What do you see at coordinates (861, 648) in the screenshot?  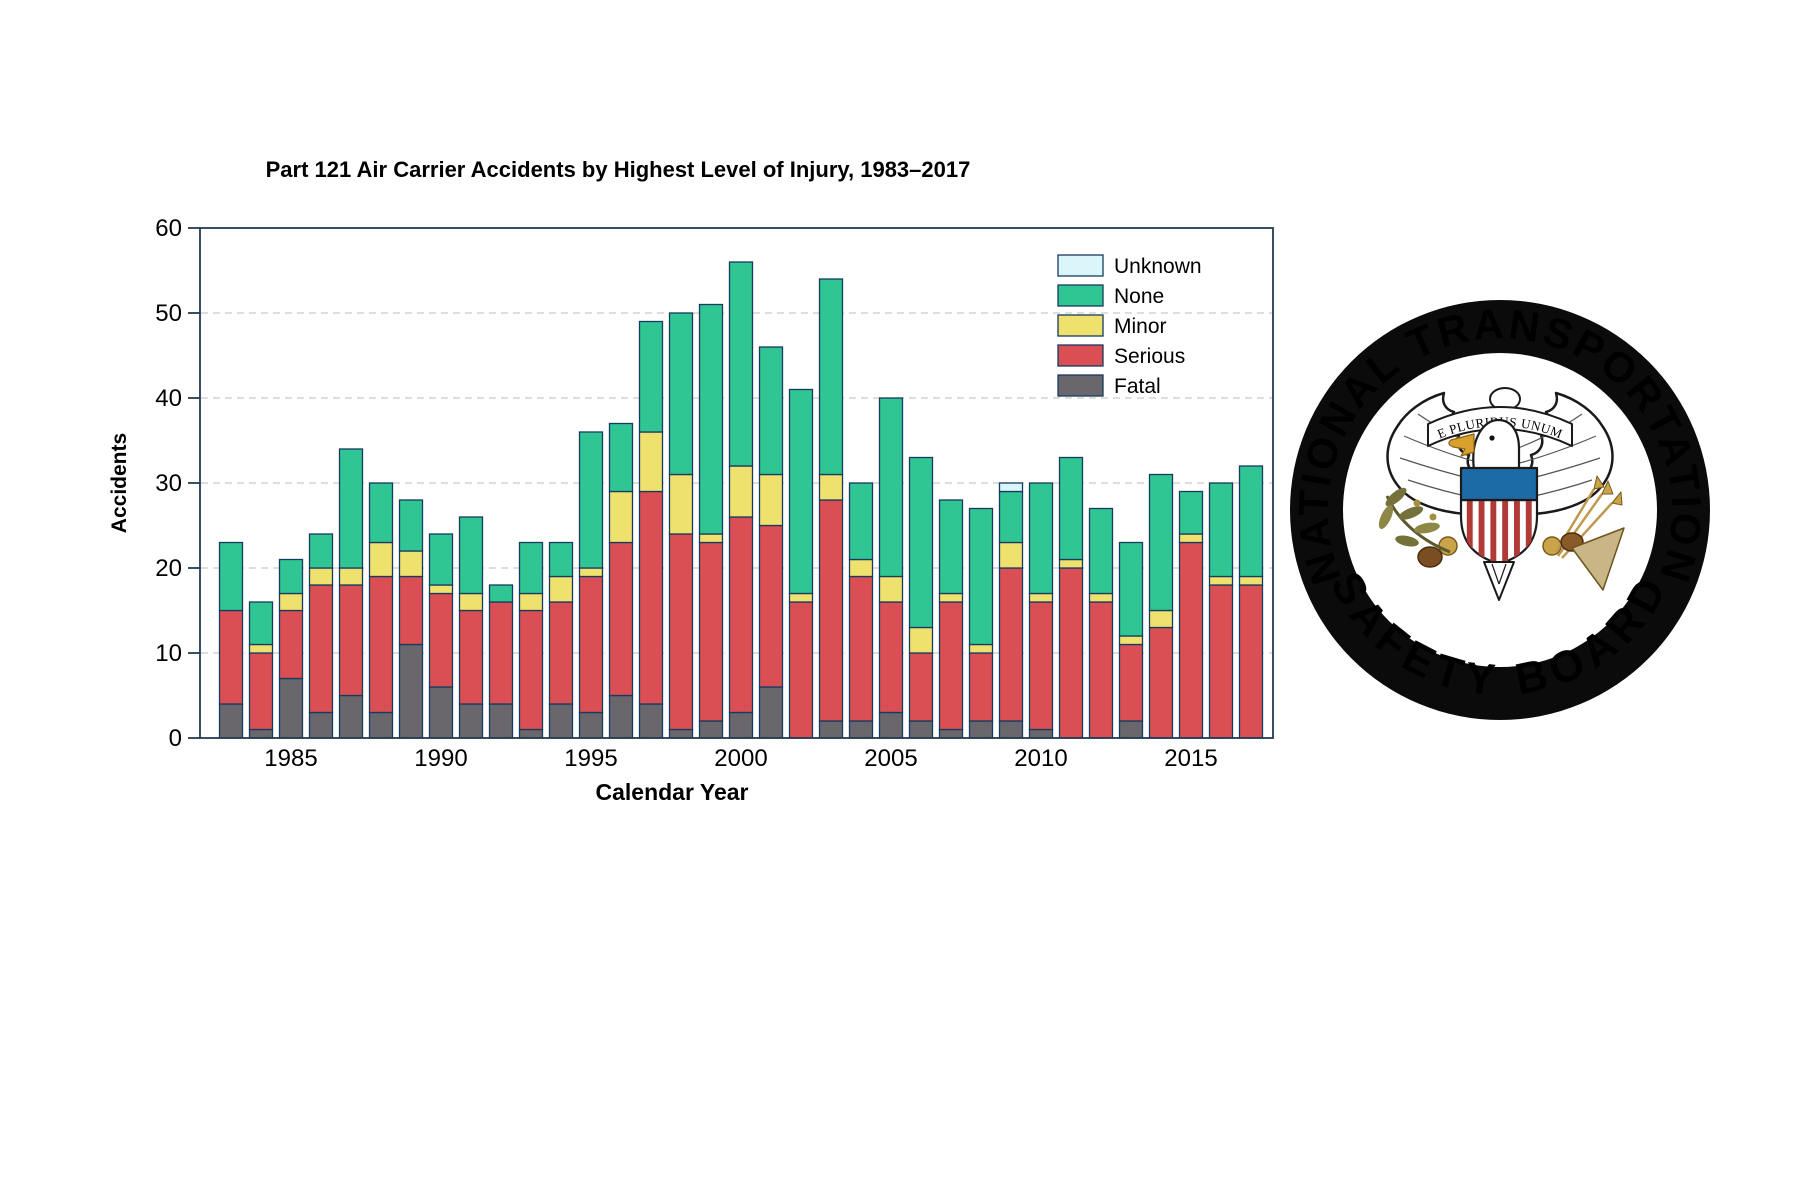 I see `bar-2004-serious` at bounding box center [861, 648].